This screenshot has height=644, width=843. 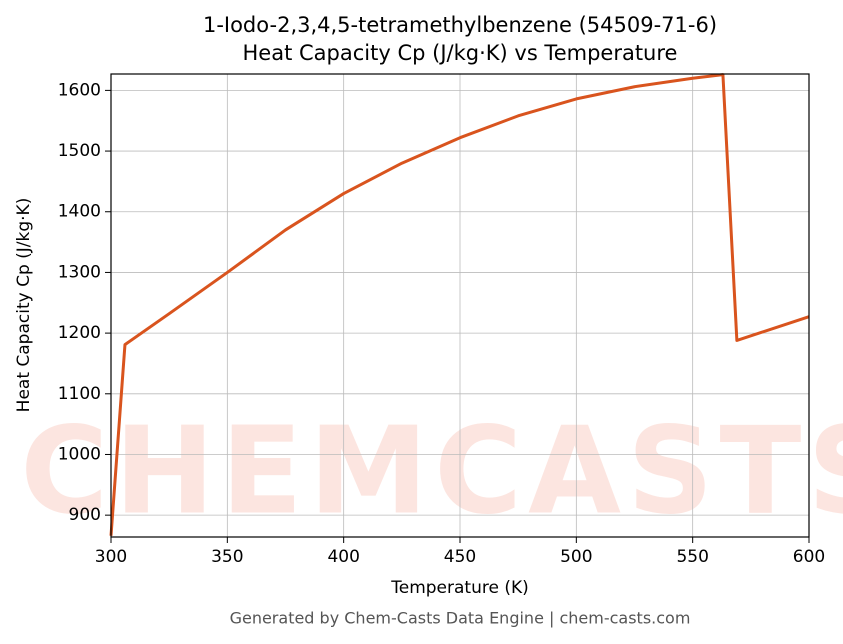 What do you see at coordinates (79, 272) in the screenshot?
I see `y-tick-label: 1300` at bounding box center [79, 272].